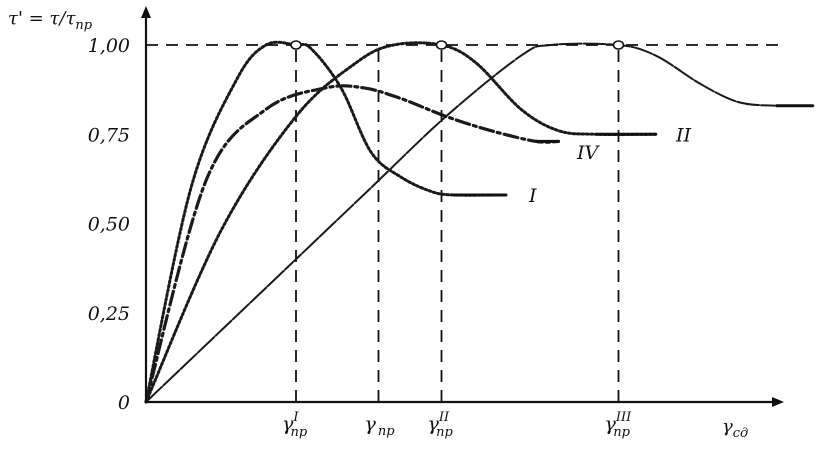 The image size is (818, 452). I want to click on series-label-iv: IV, so click(588, 153).